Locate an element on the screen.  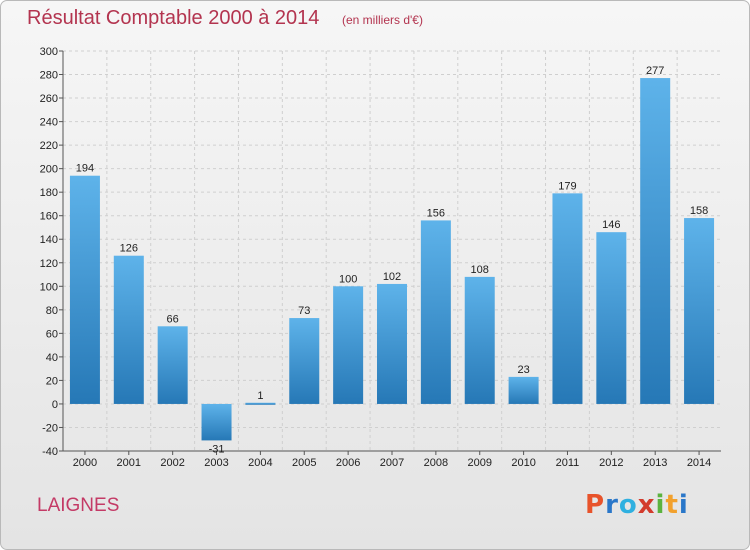
bar-value-label: 146 is located at coordinates (611, 225).